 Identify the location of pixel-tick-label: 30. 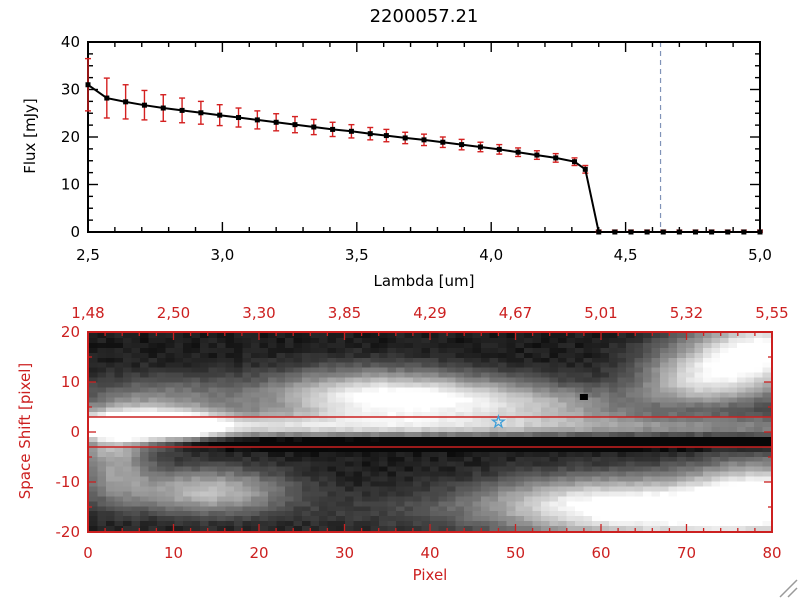
(344, 553).